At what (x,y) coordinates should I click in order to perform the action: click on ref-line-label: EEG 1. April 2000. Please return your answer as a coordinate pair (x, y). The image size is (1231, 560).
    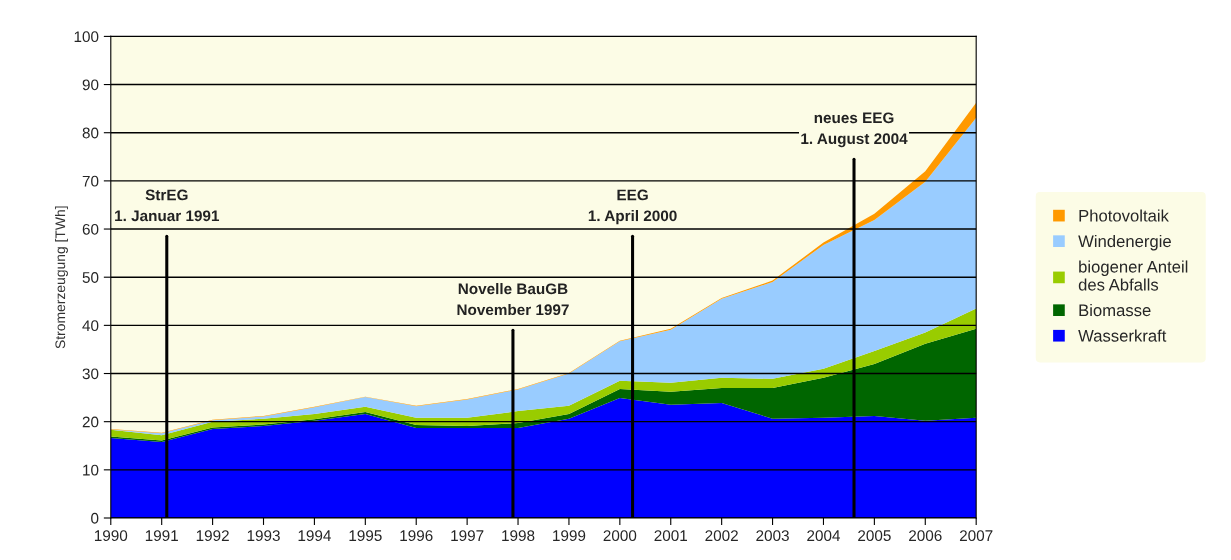
    Looking at the image, I should click on (632, 207).